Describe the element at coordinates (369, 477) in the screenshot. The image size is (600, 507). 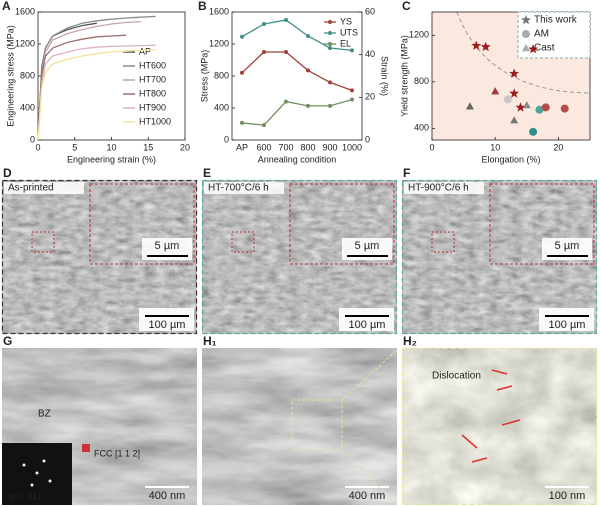
I see `zoom-line` at that location.